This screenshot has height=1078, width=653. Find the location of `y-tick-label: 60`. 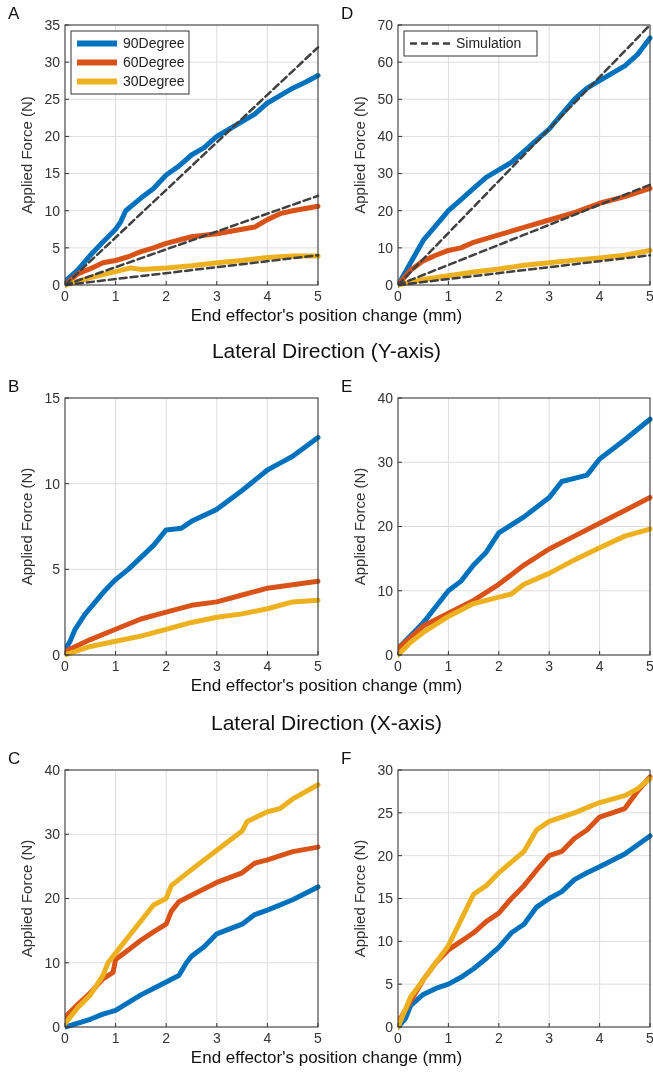

y-tick-label: 60 is located at coordinates (385, 62).